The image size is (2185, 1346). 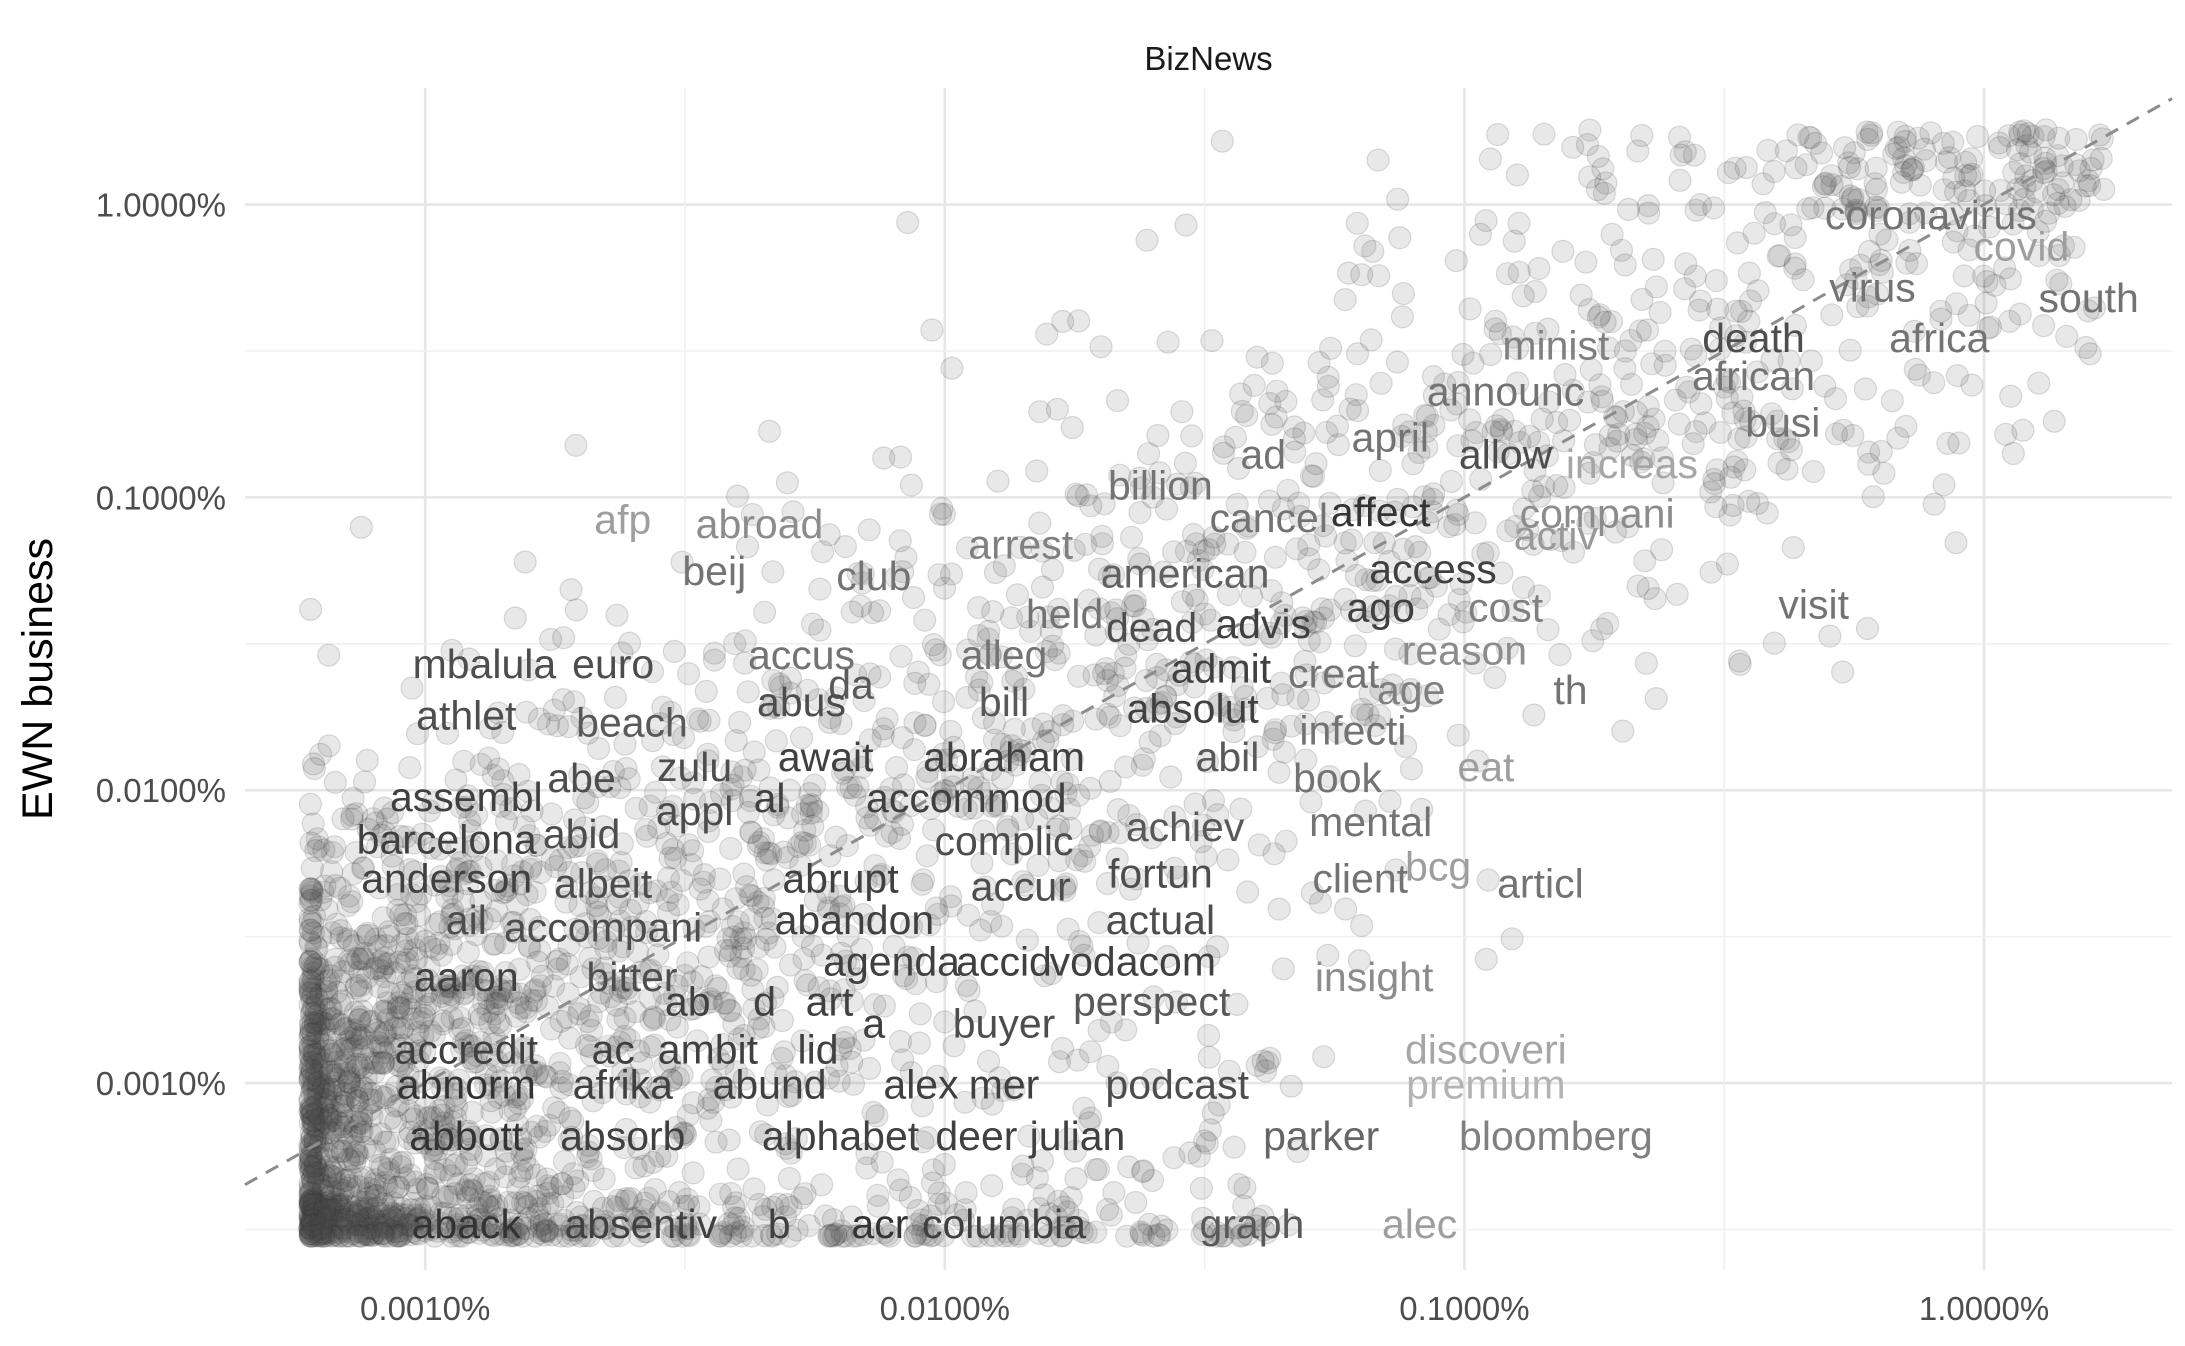 I want to click on y-tick-label: 0.1000%, so click(x=161, y=497).